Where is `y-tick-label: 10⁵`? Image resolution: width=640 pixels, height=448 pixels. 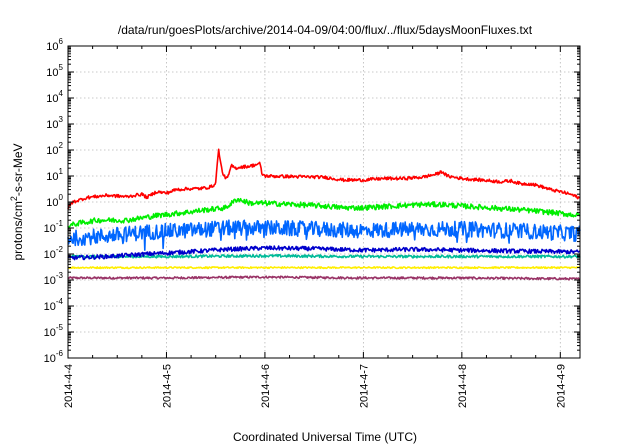
y-tick-label: 10⁵ is located at coordinates (54, 71).